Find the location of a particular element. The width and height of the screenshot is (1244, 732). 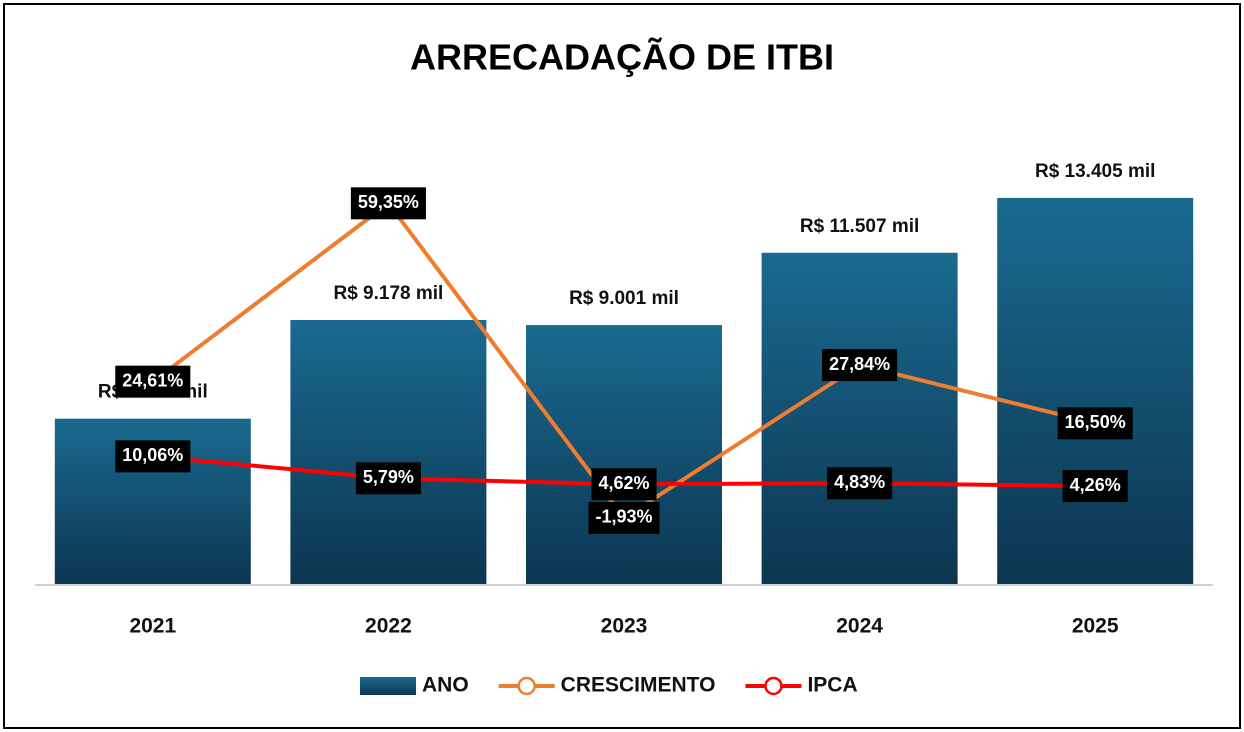

line-value-text: 4,26% is located at coordinates (1095, 485).